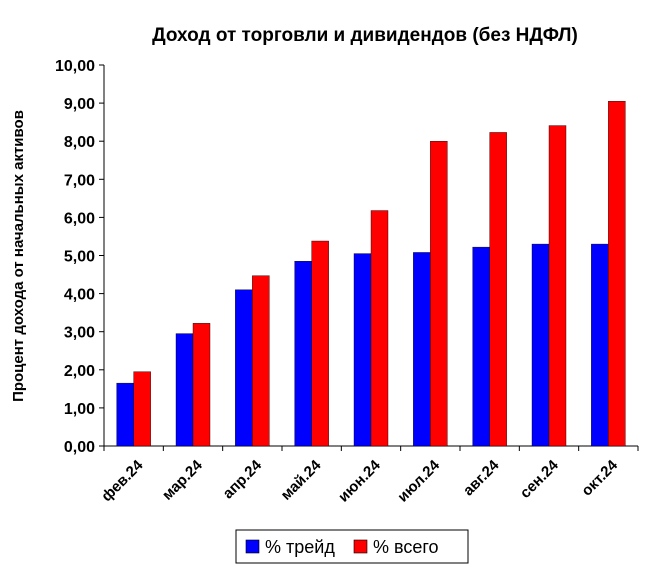 The image size is (657, 576). Describe the element at coordinates (75, 66) in the screenshot. I see `y-tick-label: 10,00` at that location.